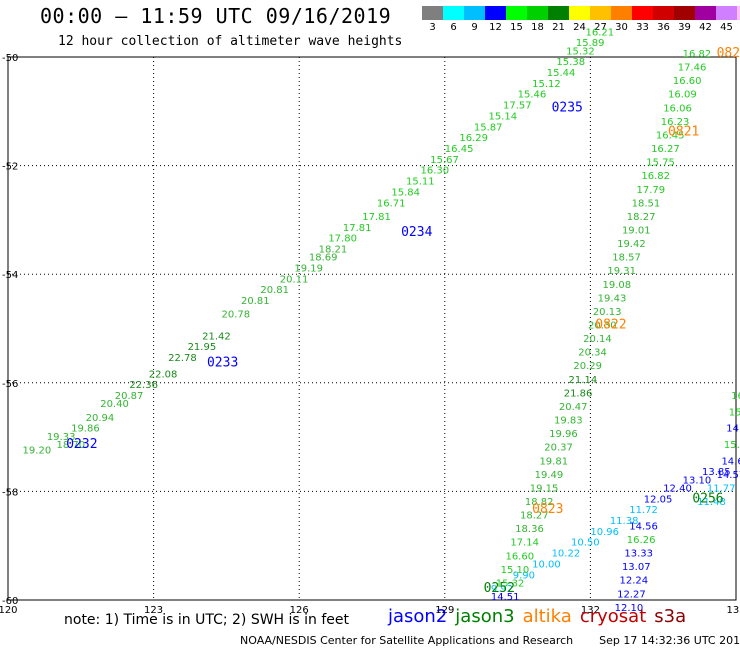  What do you see at coordinates (529, 529) in the screenshot?
I see `swh-value: 18.36` at bounding box center [529, 529].